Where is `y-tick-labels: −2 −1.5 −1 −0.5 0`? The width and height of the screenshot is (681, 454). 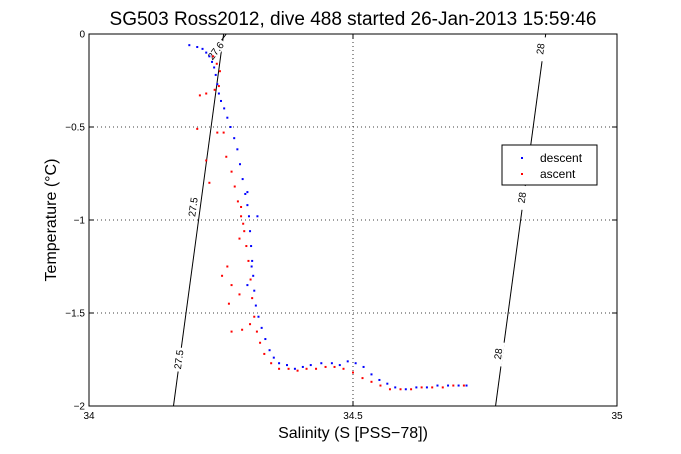
y-tick-labels: −2 −1.5 −1 −0.5 0 is located at coordinates (75, 221).